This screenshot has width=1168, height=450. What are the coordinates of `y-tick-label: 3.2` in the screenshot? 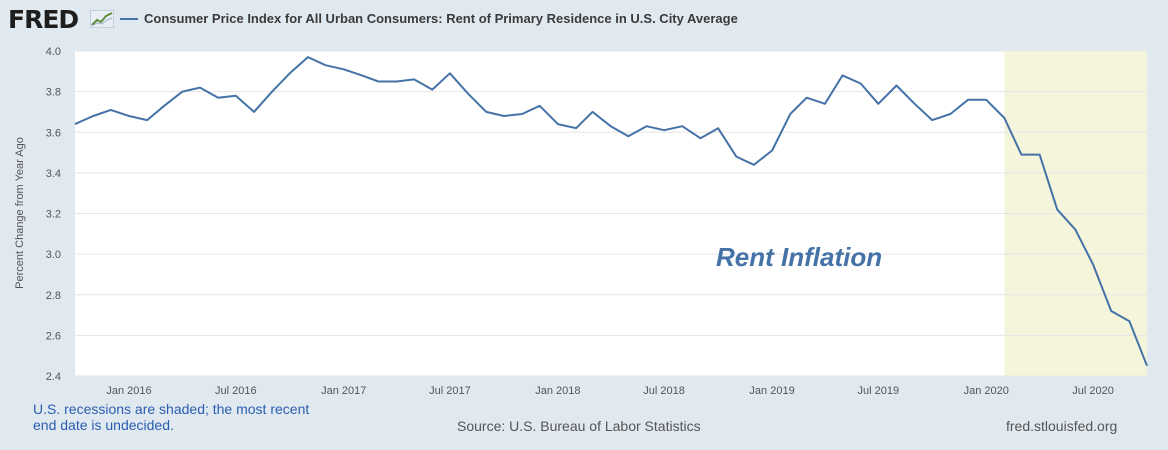 It's located at (53, 215).